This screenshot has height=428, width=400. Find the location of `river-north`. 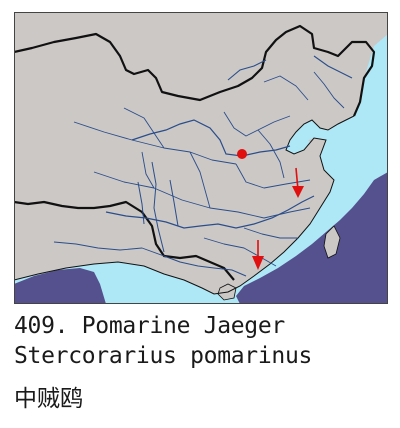

river-north is located at coordinates (290, 68).